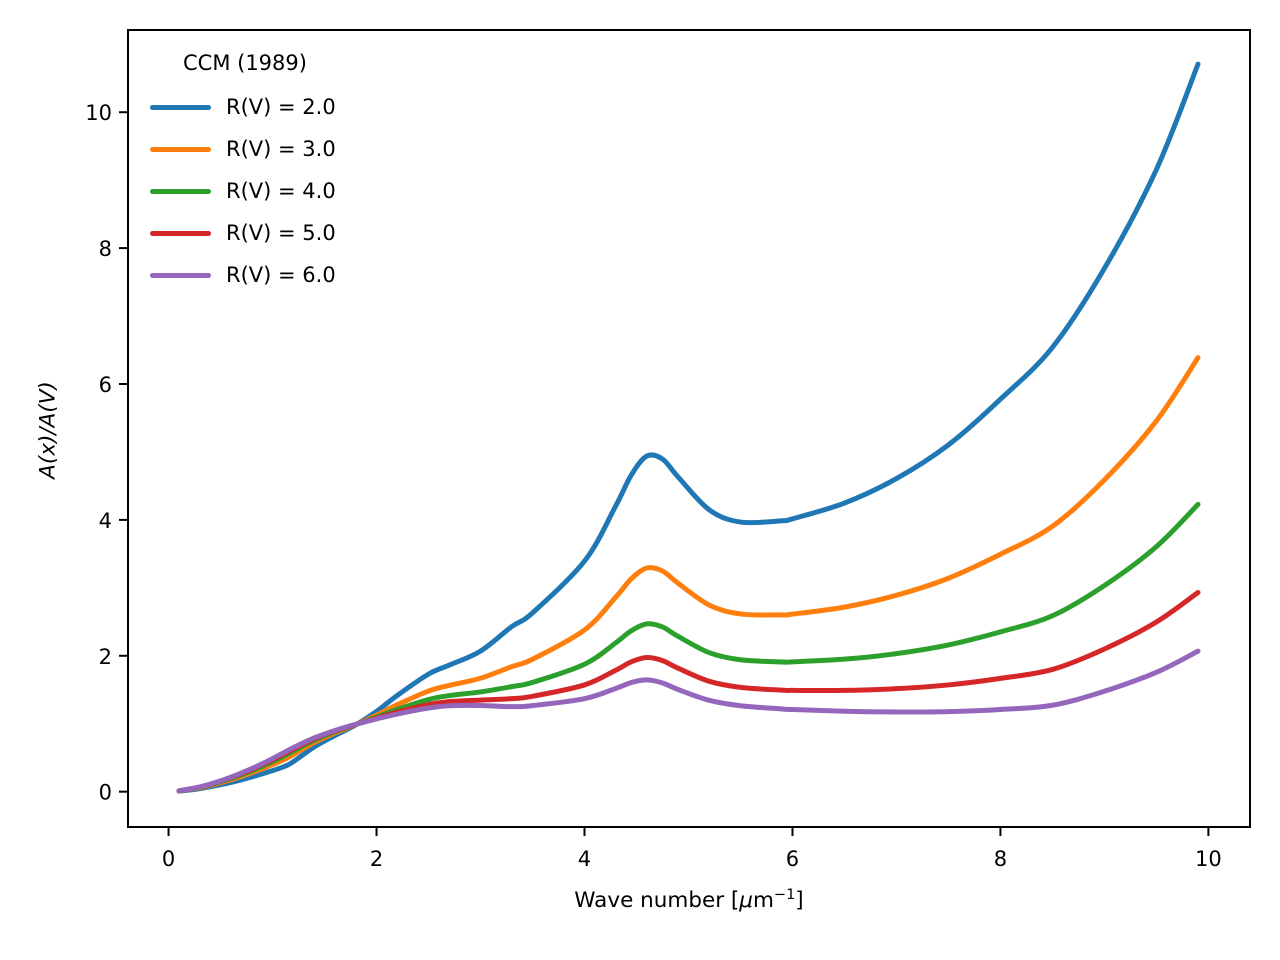  I want to click on y-tick-label: 6, so click(105, 385).